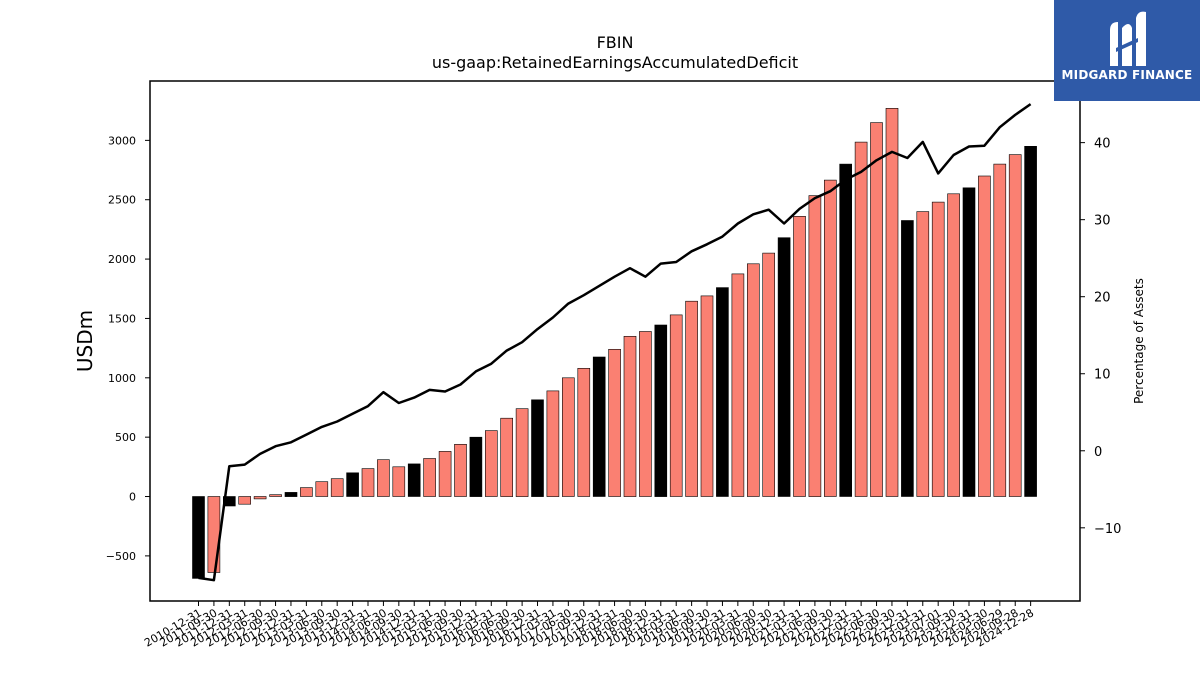 The height and width of the screenshot is (675, 1200). What do you see at coordinates (122, 259) in the screenshot?
I see `y-tick-label: 2000` at bounding box center [122, 259].